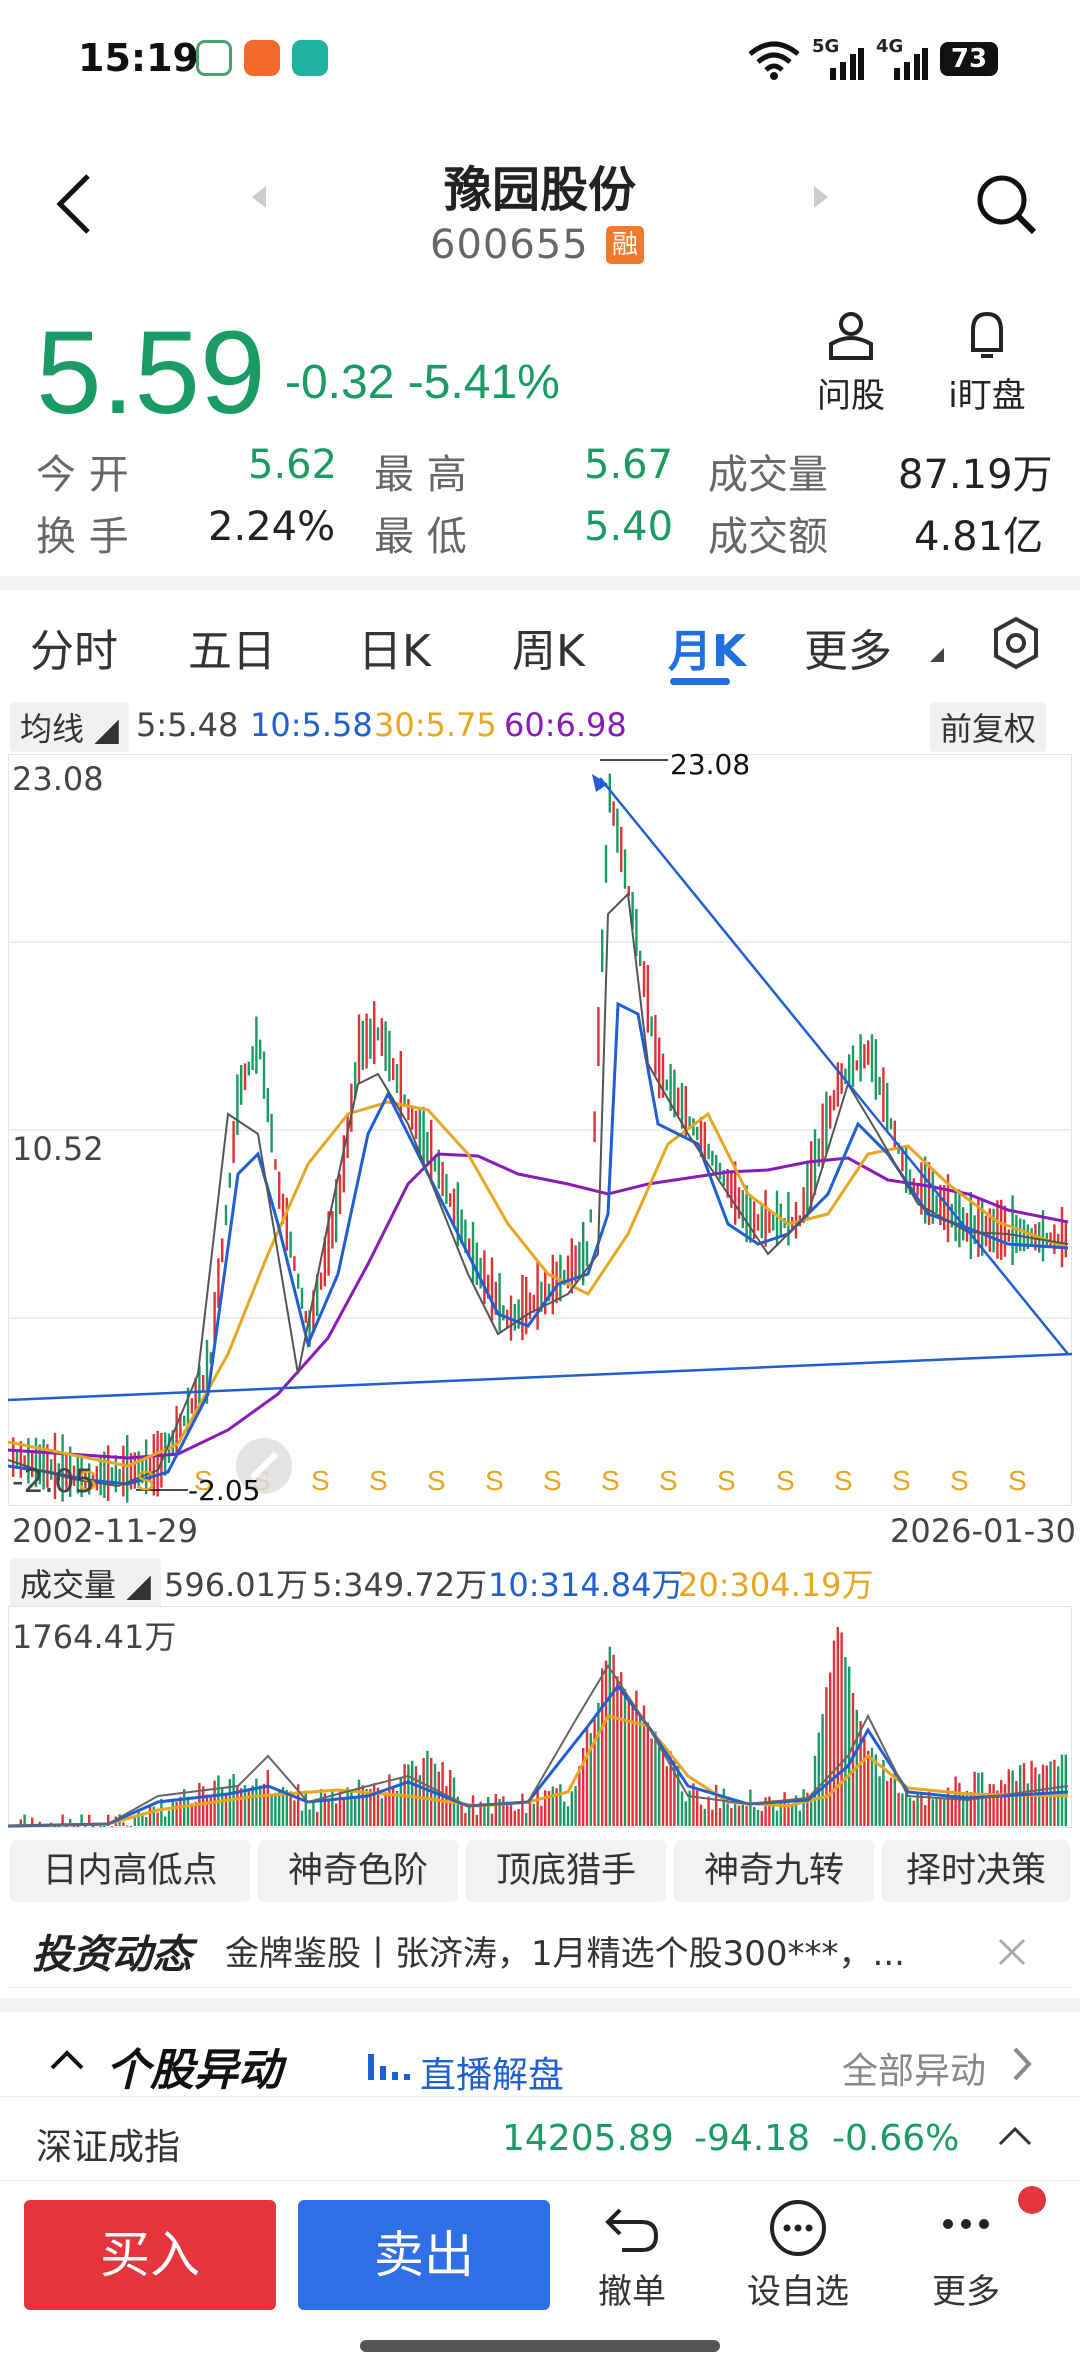 This screenshot has height=2374, width=1080. I want to click on feature-intraday-high-low: 日内高低点, so click(130, 1871).